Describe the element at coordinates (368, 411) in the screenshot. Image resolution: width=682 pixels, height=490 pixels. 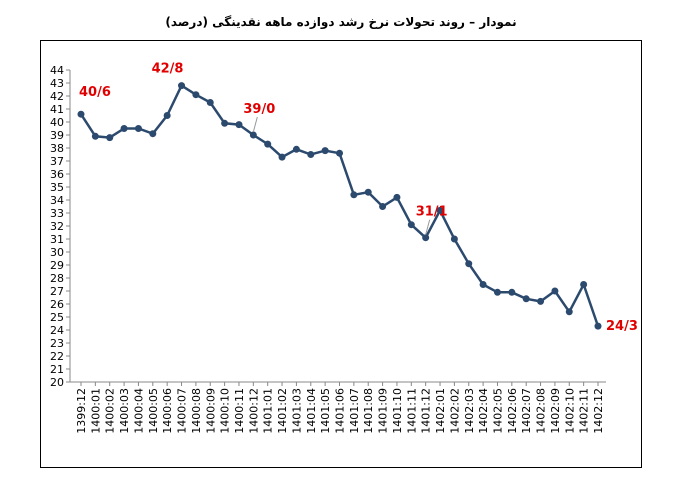
I see `x-tick-label: 1401:08` at that location.